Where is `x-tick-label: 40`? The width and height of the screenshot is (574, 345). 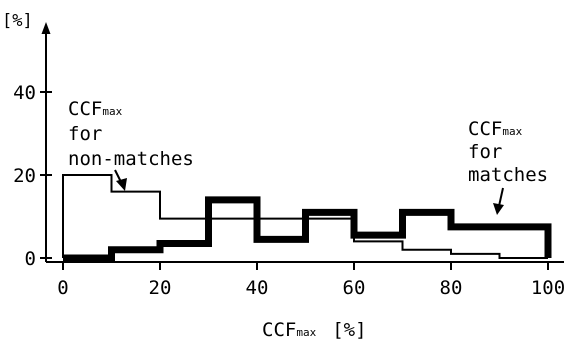 x-tick-label: 40 is located at coordinates (257, 288).